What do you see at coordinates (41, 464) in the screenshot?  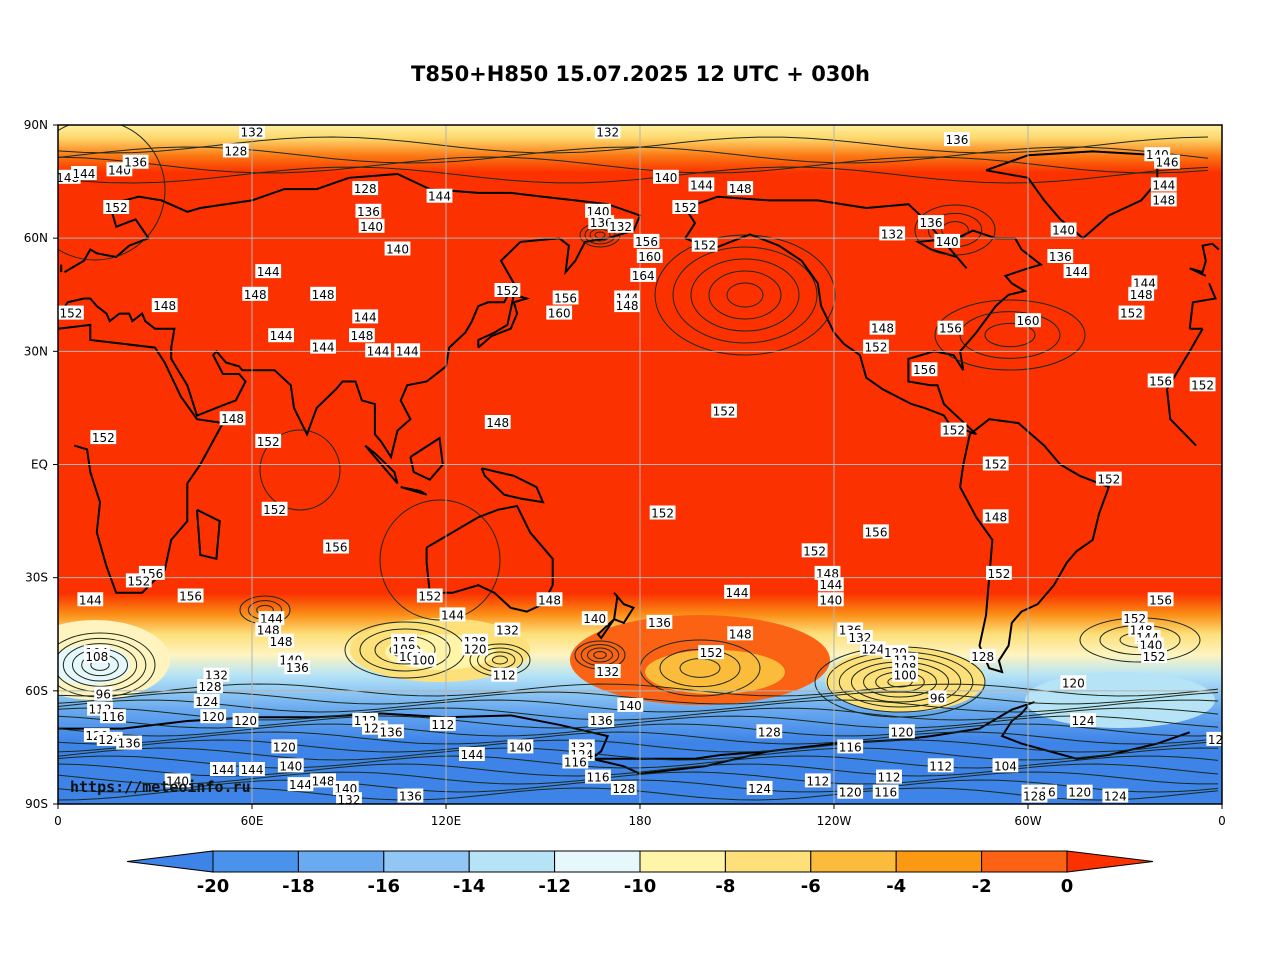 I see `latitude-labels: 90N 60N 30N EQ 30S 60S 90S` at bounding box center [41, 464].